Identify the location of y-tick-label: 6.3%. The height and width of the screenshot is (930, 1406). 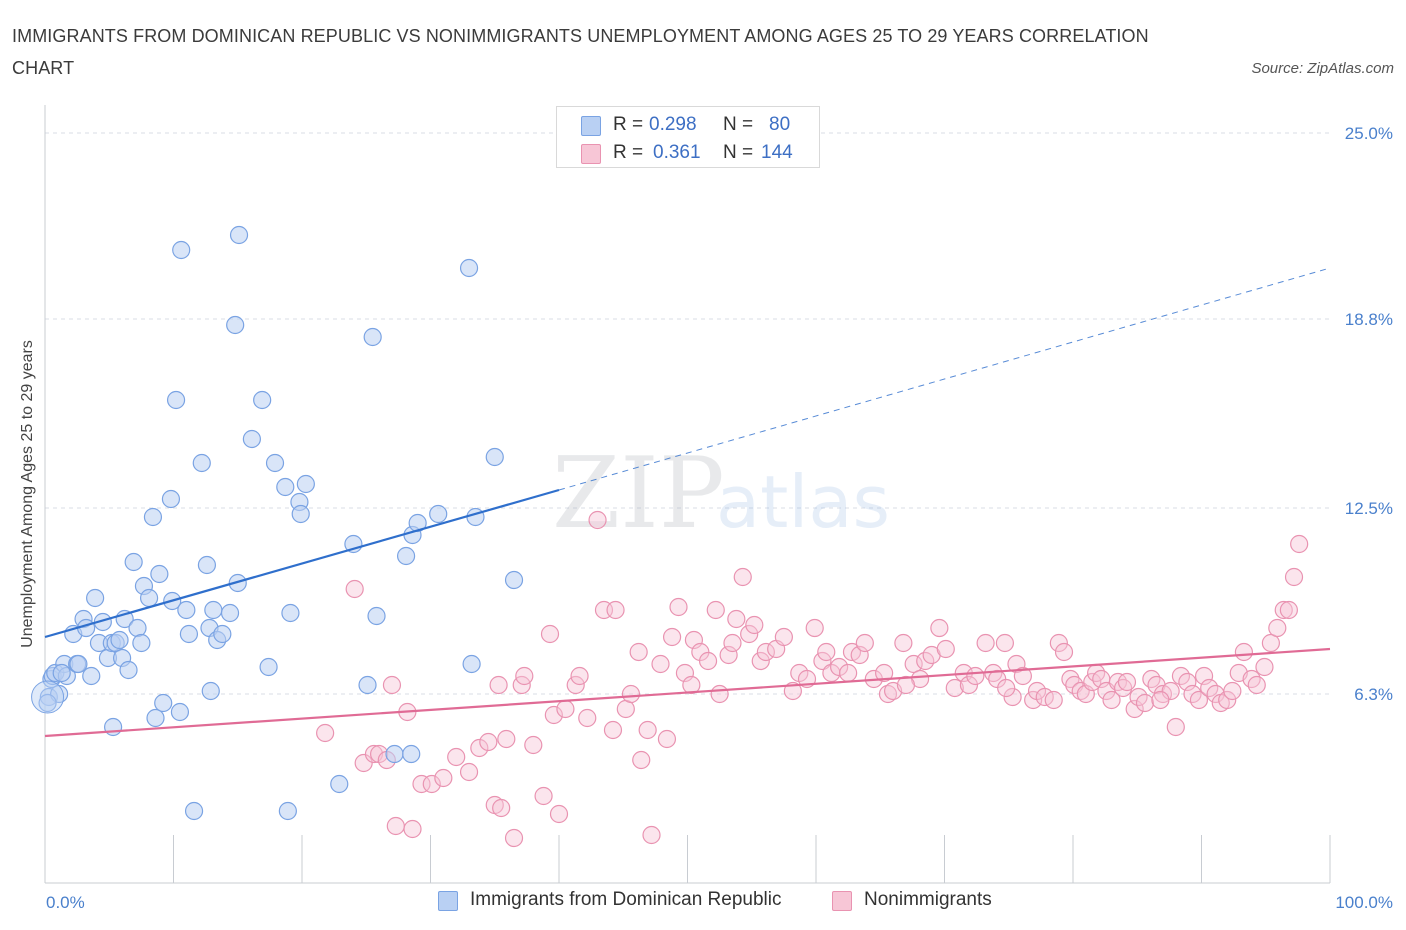
(1373, 694).